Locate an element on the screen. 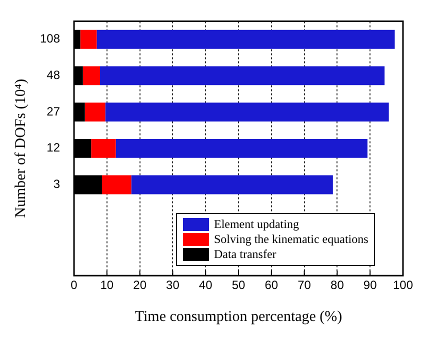 Image resolution: width=424 pixels, height=338 pixels. legend-label: Solving the kinematic equations is located at coordinates (291, 239).